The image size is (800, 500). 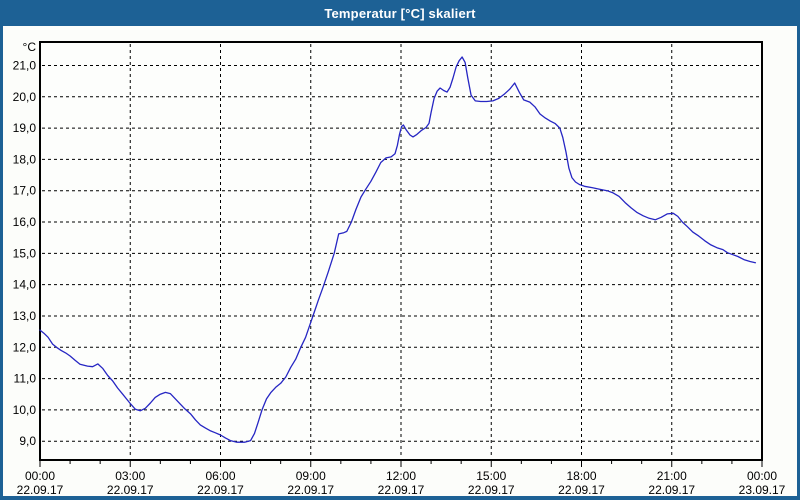 What do you see at coordinates (25, 65) in the screenshot?
I see `y-axis-tick-label: 21,0` at bounding box center [25, 65].